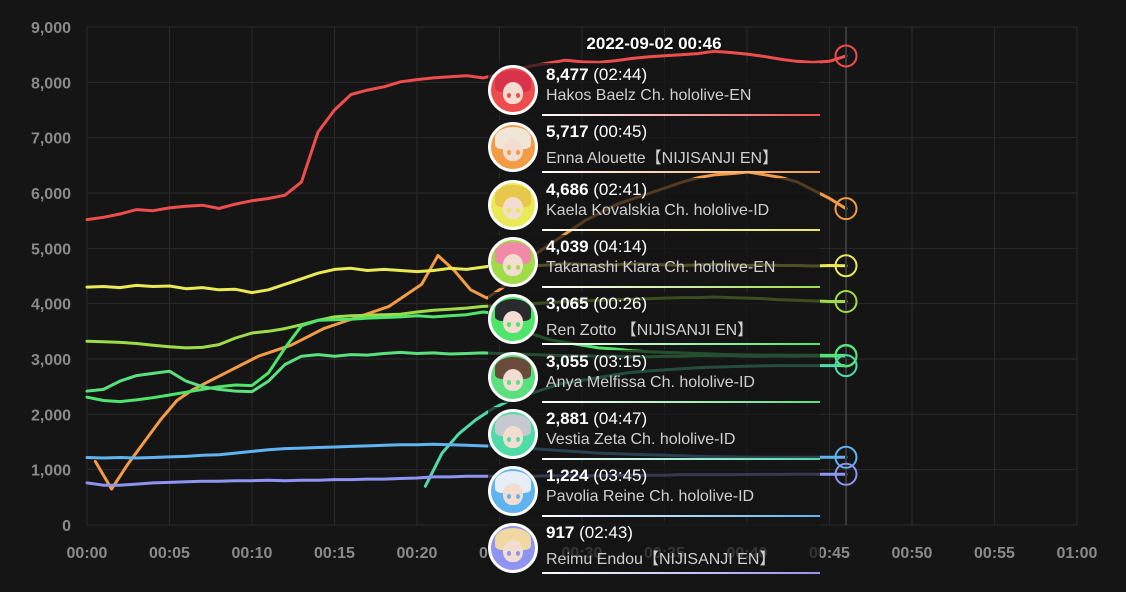  What do you see at coordinates (664, 553) in the screenshot?
I see `x-tick-label: 00:35` at bounding box center [664, 553].